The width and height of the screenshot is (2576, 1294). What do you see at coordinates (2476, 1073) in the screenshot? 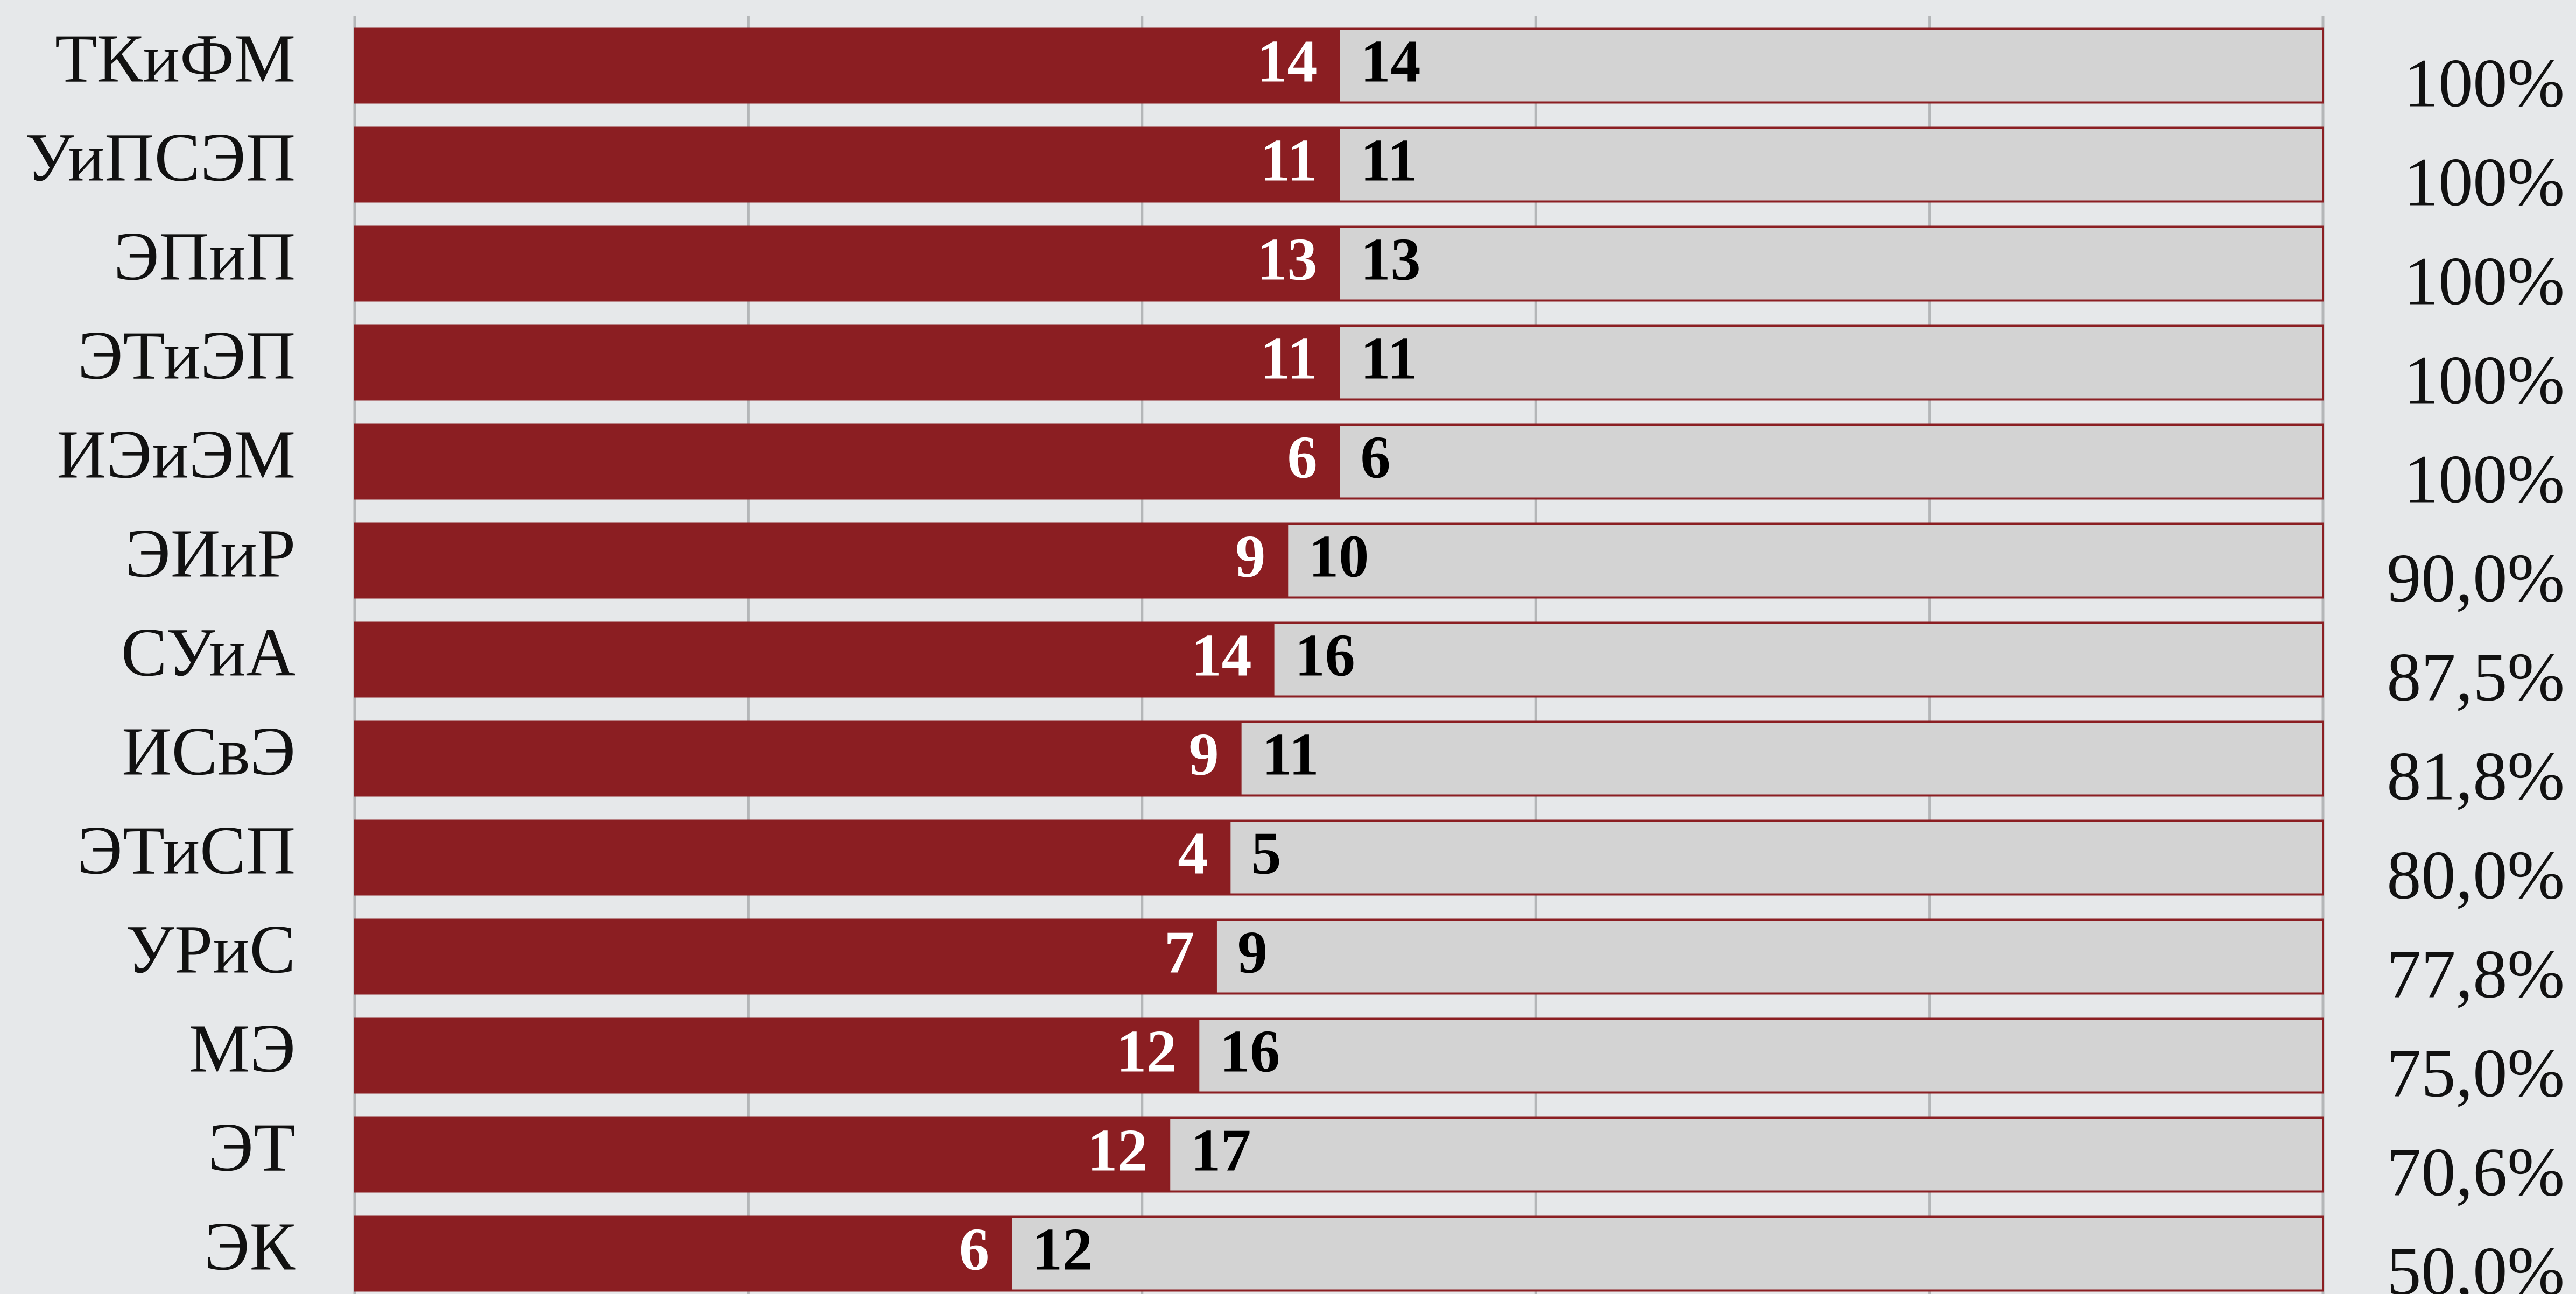
I see `rate-label: 75,0%` at bounding box center [2476, 1073].